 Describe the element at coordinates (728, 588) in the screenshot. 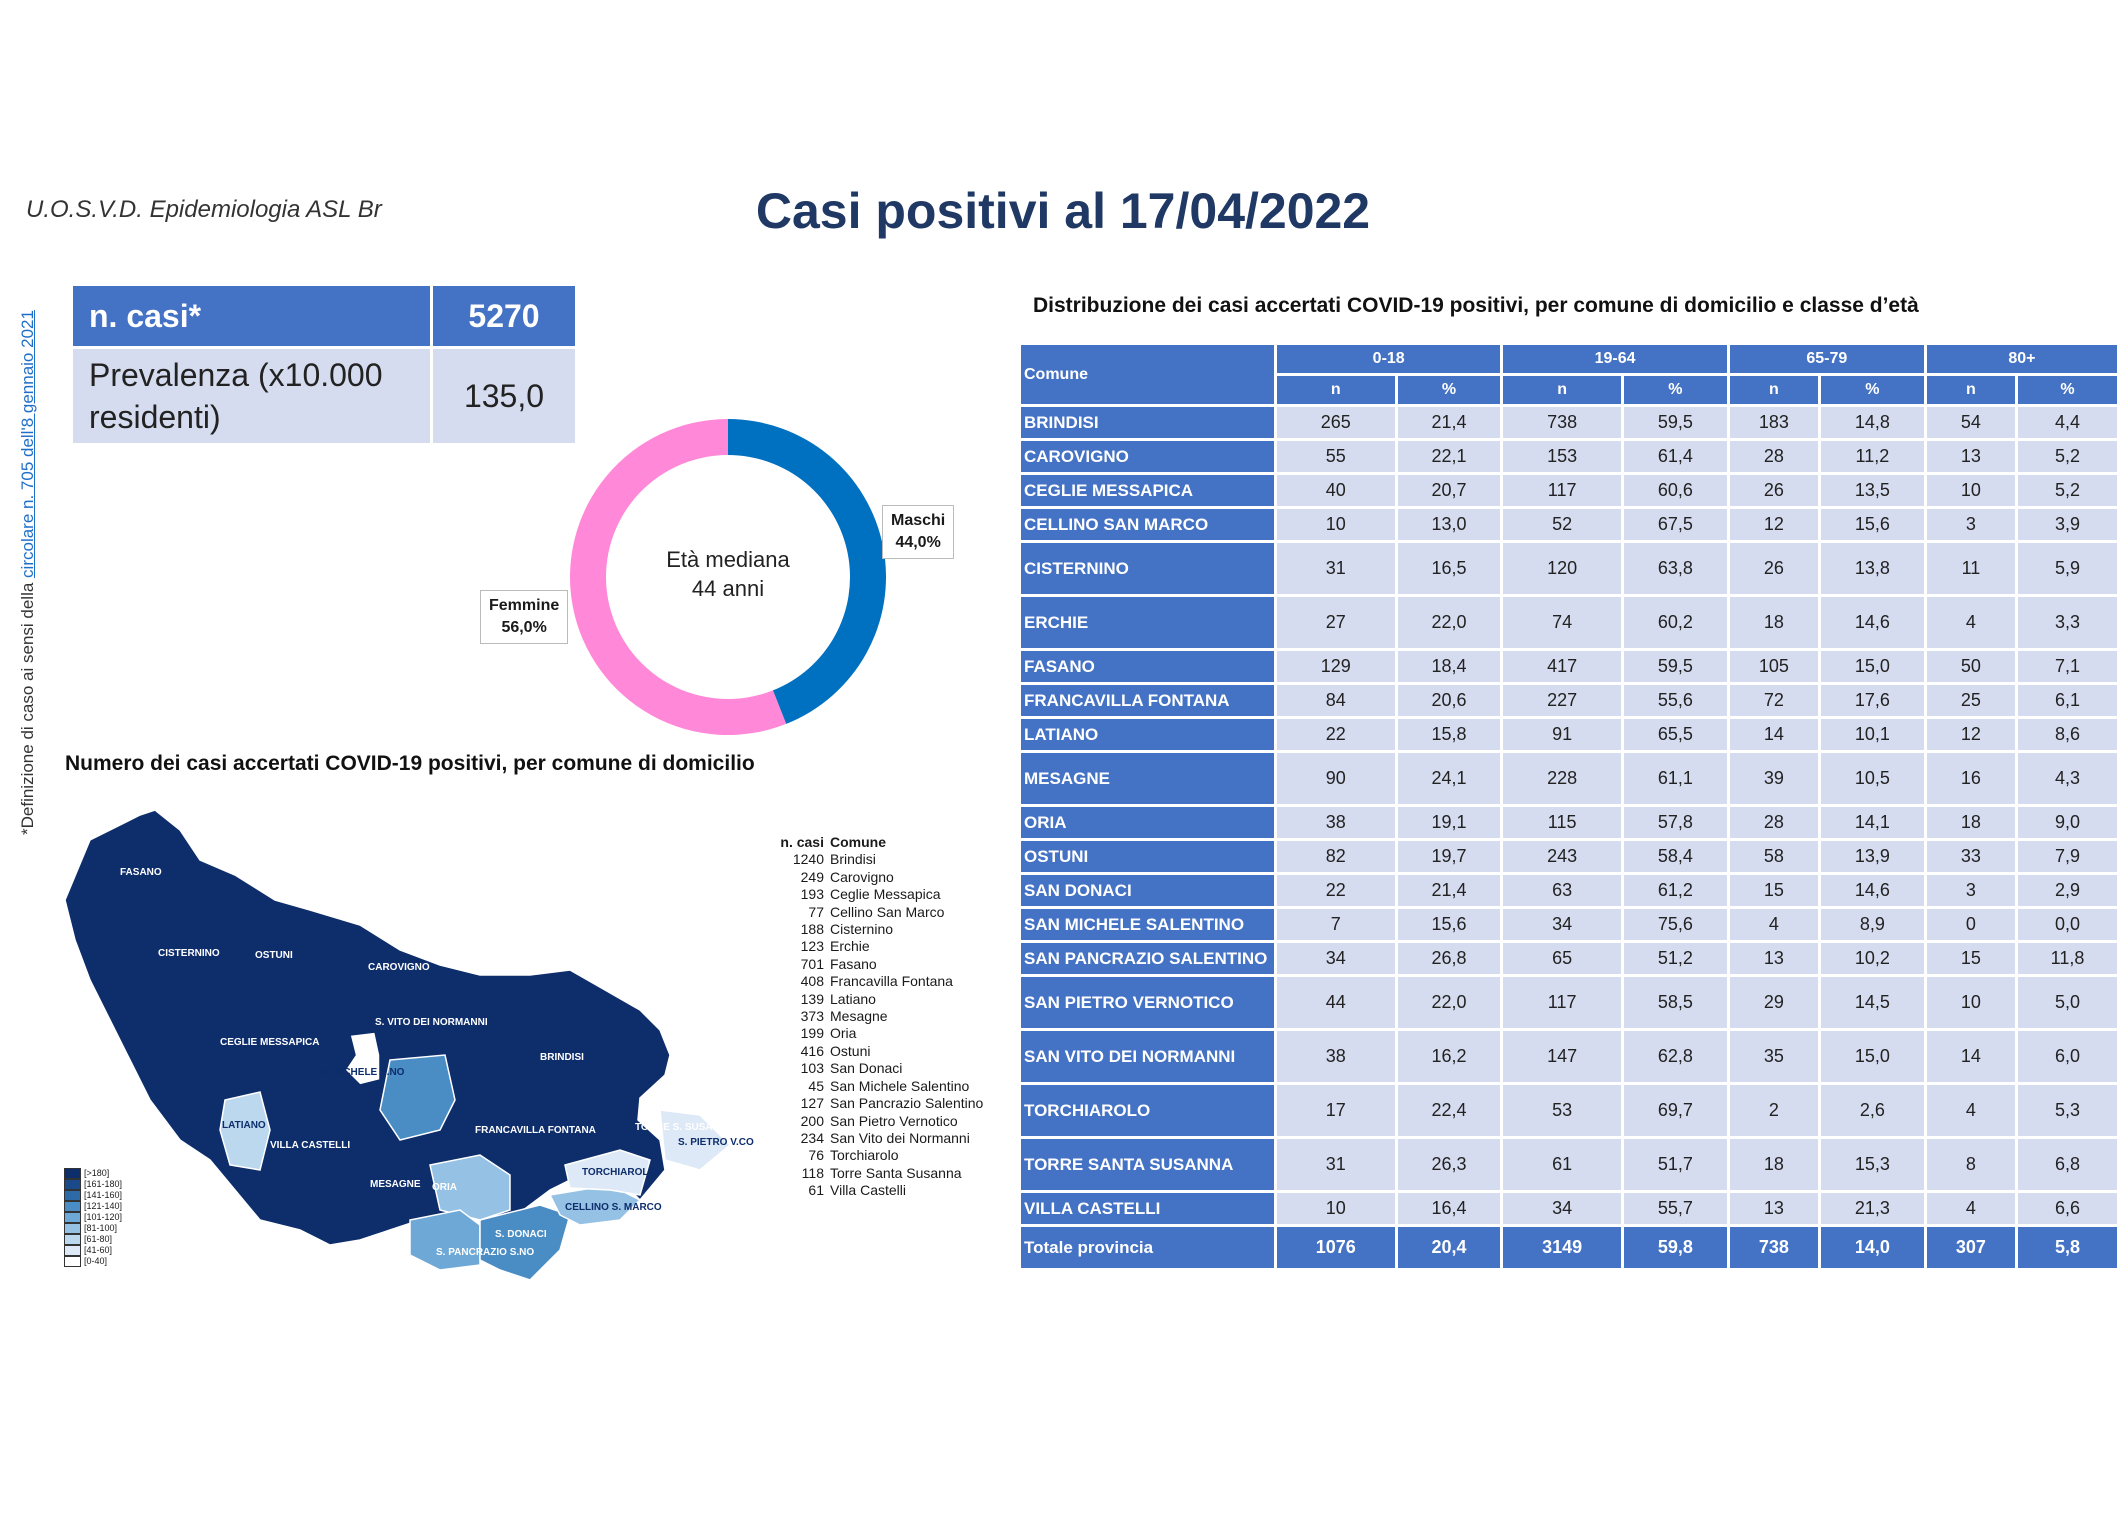

I see `donut-center-line2: 44 anni` at that location.